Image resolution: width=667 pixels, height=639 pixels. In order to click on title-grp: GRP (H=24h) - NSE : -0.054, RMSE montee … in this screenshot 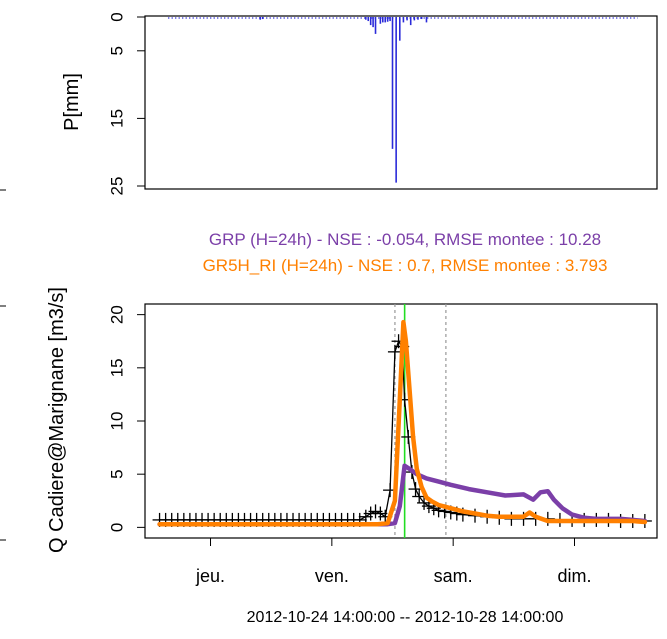, I will do `click(405, 239)`.